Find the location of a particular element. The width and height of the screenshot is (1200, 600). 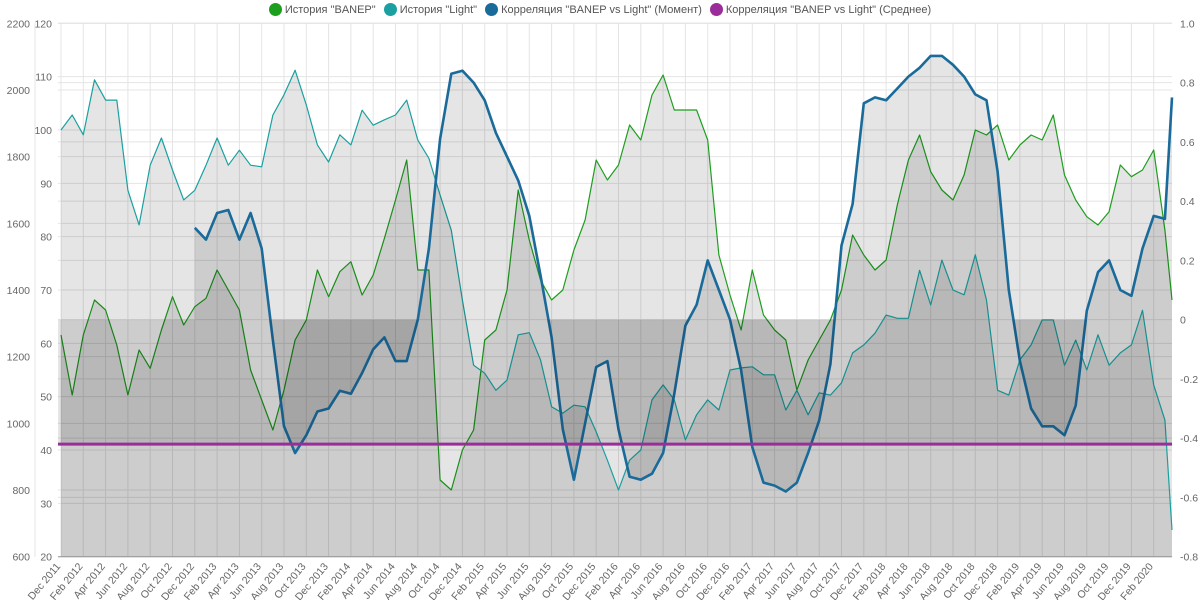

y-tick-label-correlation: -0.2 is located at coordinates (1189, 380).